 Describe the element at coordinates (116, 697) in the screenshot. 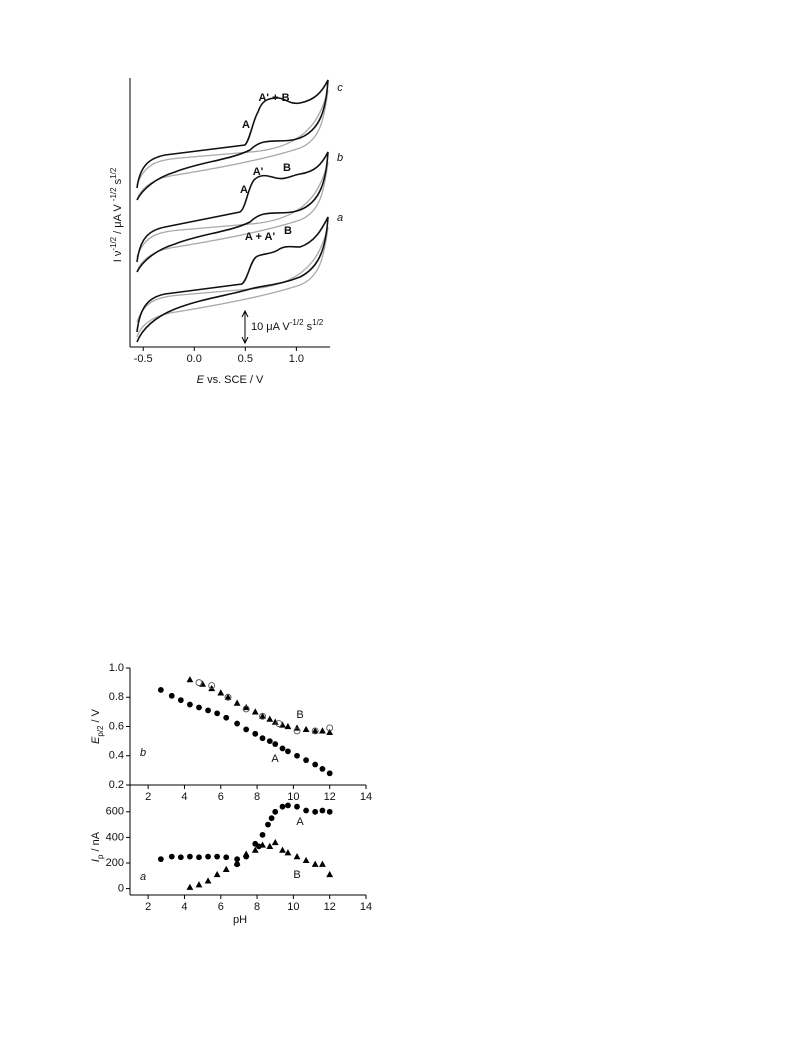

I see `y-tick-label: 0.8` at that location.